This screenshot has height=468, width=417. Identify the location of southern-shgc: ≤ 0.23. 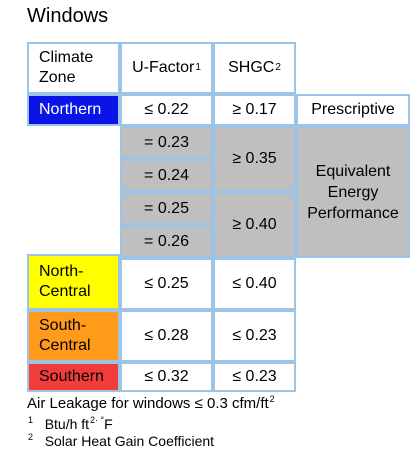
(254, 377).